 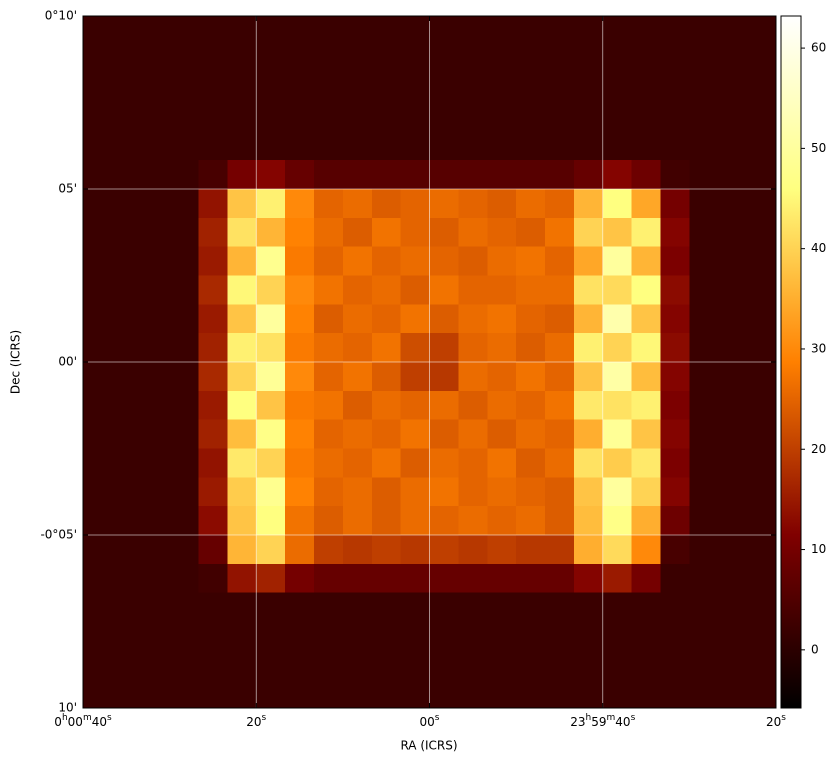 What do you see at coordinates (815, 649) in the screenshot?
I see `colorbar-tick-label: 0` at bounding box center [815, 649].